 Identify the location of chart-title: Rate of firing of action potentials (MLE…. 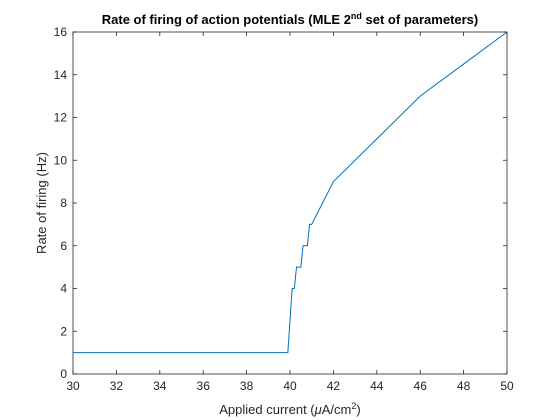
(290, 19).